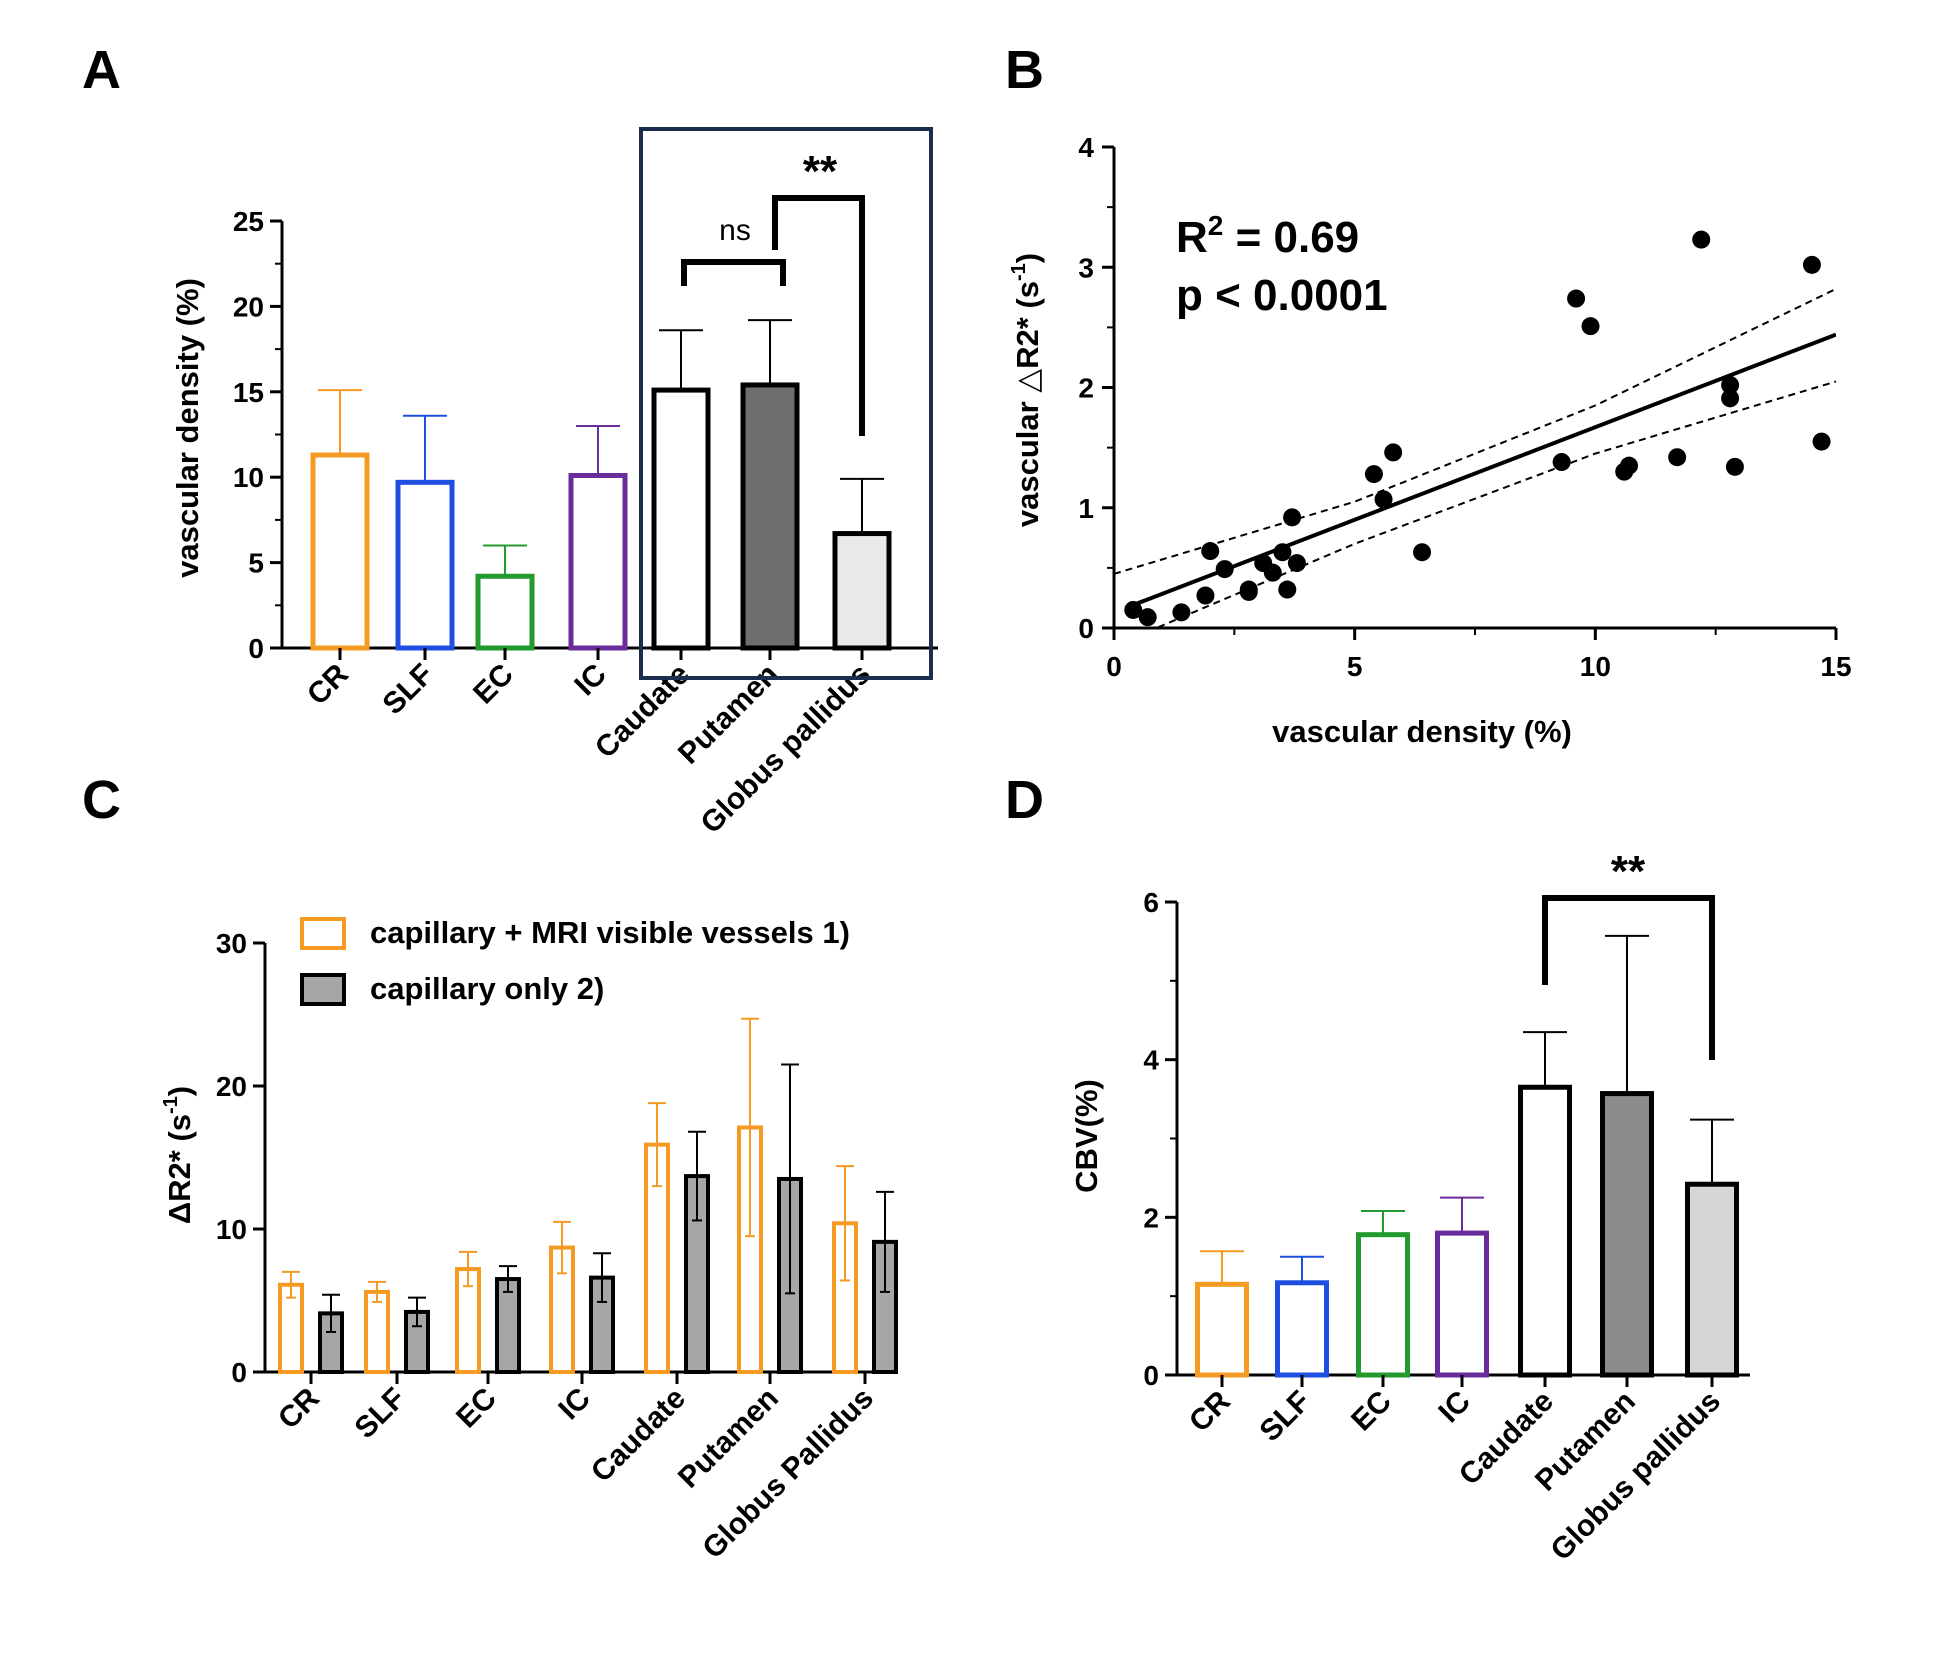 The image size is (1959, 1674). Describe the element at coordinates (239, 1372) in the screenshot. I see `panel-c-y-tick-label: 0` at that location.